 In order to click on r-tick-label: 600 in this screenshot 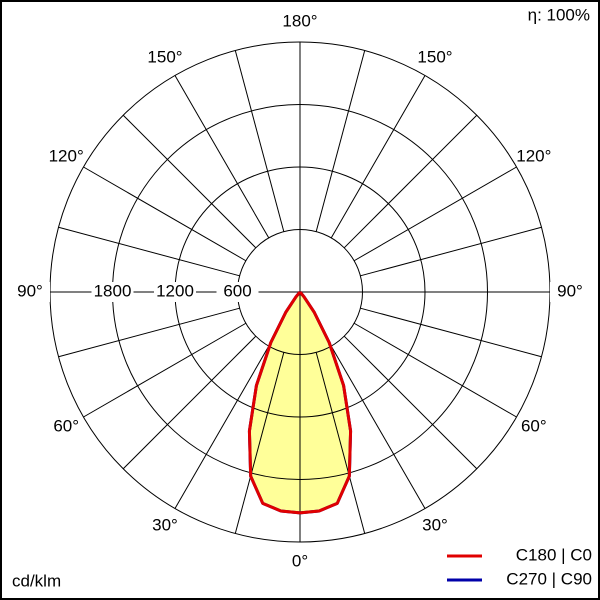, I will do `click(237, 290)`.